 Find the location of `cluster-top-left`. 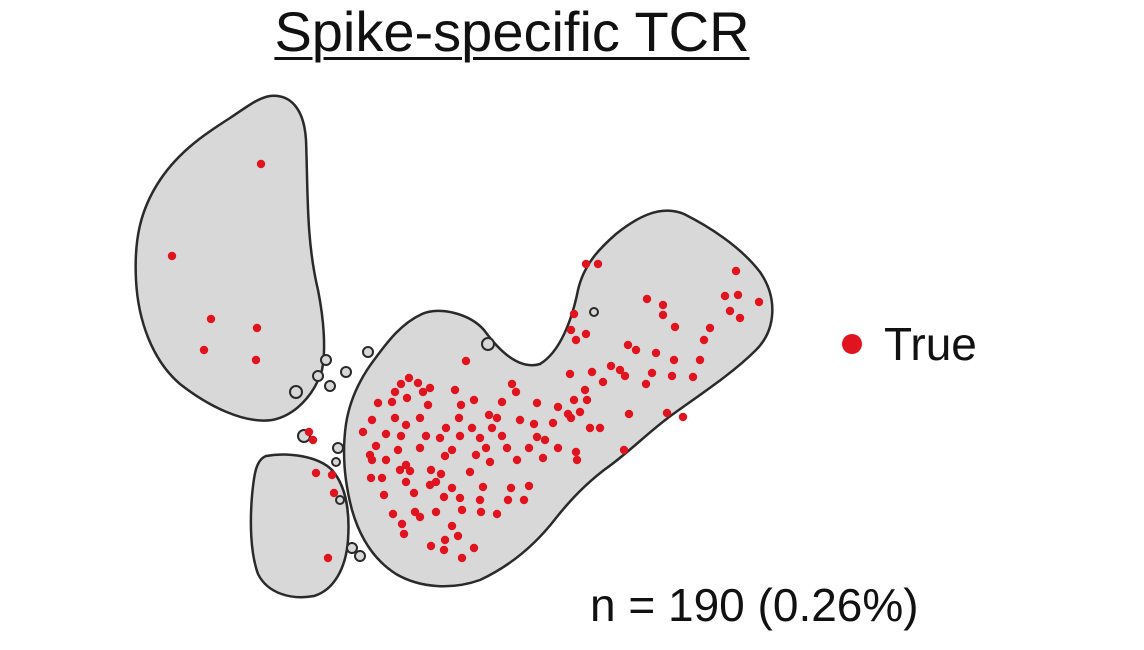

cluster-top-left is located at coordinates (230, 258).